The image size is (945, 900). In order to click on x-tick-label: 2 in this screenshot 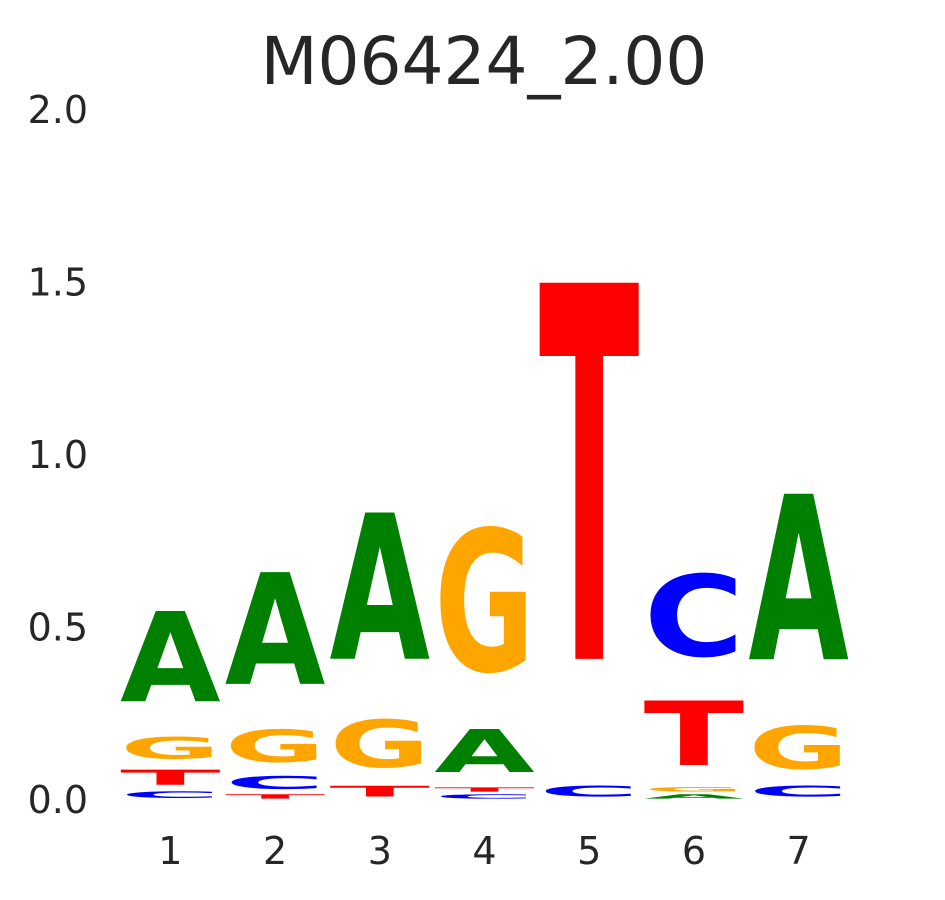, I will do `click(275, 851)`.